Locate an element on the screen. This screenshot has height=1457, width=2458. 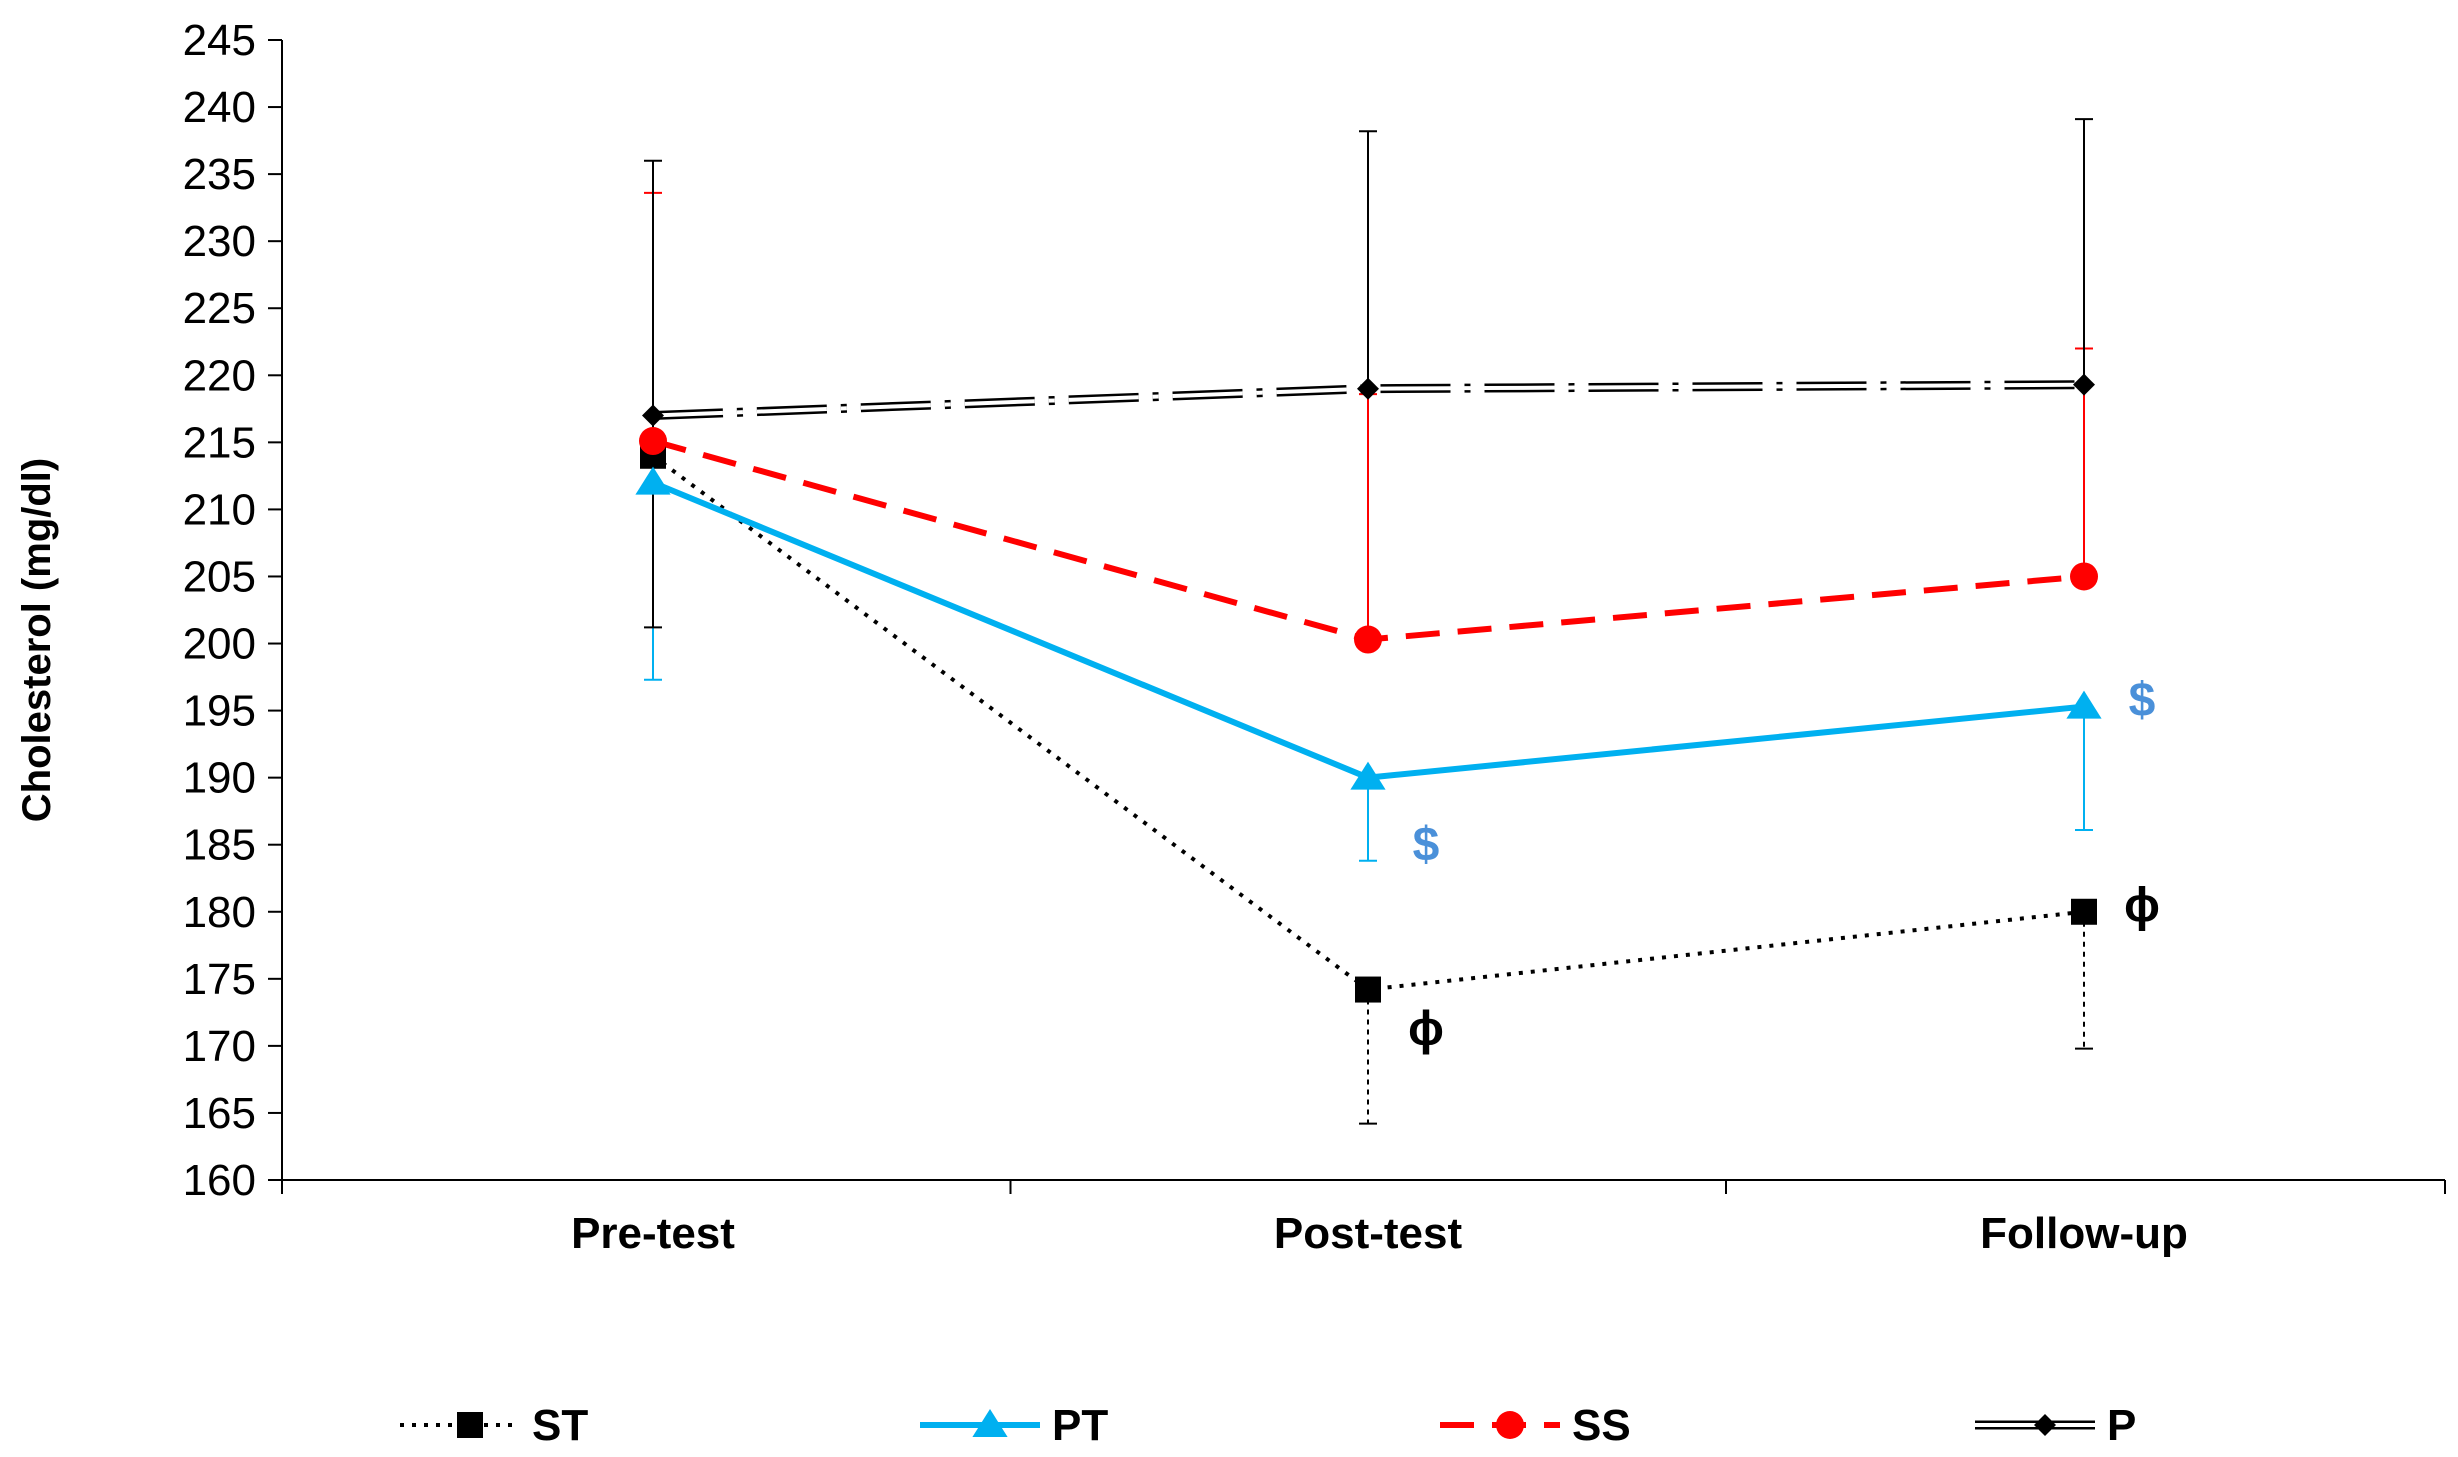
y-tick-label: 240 is located at coordinates (219, 107).